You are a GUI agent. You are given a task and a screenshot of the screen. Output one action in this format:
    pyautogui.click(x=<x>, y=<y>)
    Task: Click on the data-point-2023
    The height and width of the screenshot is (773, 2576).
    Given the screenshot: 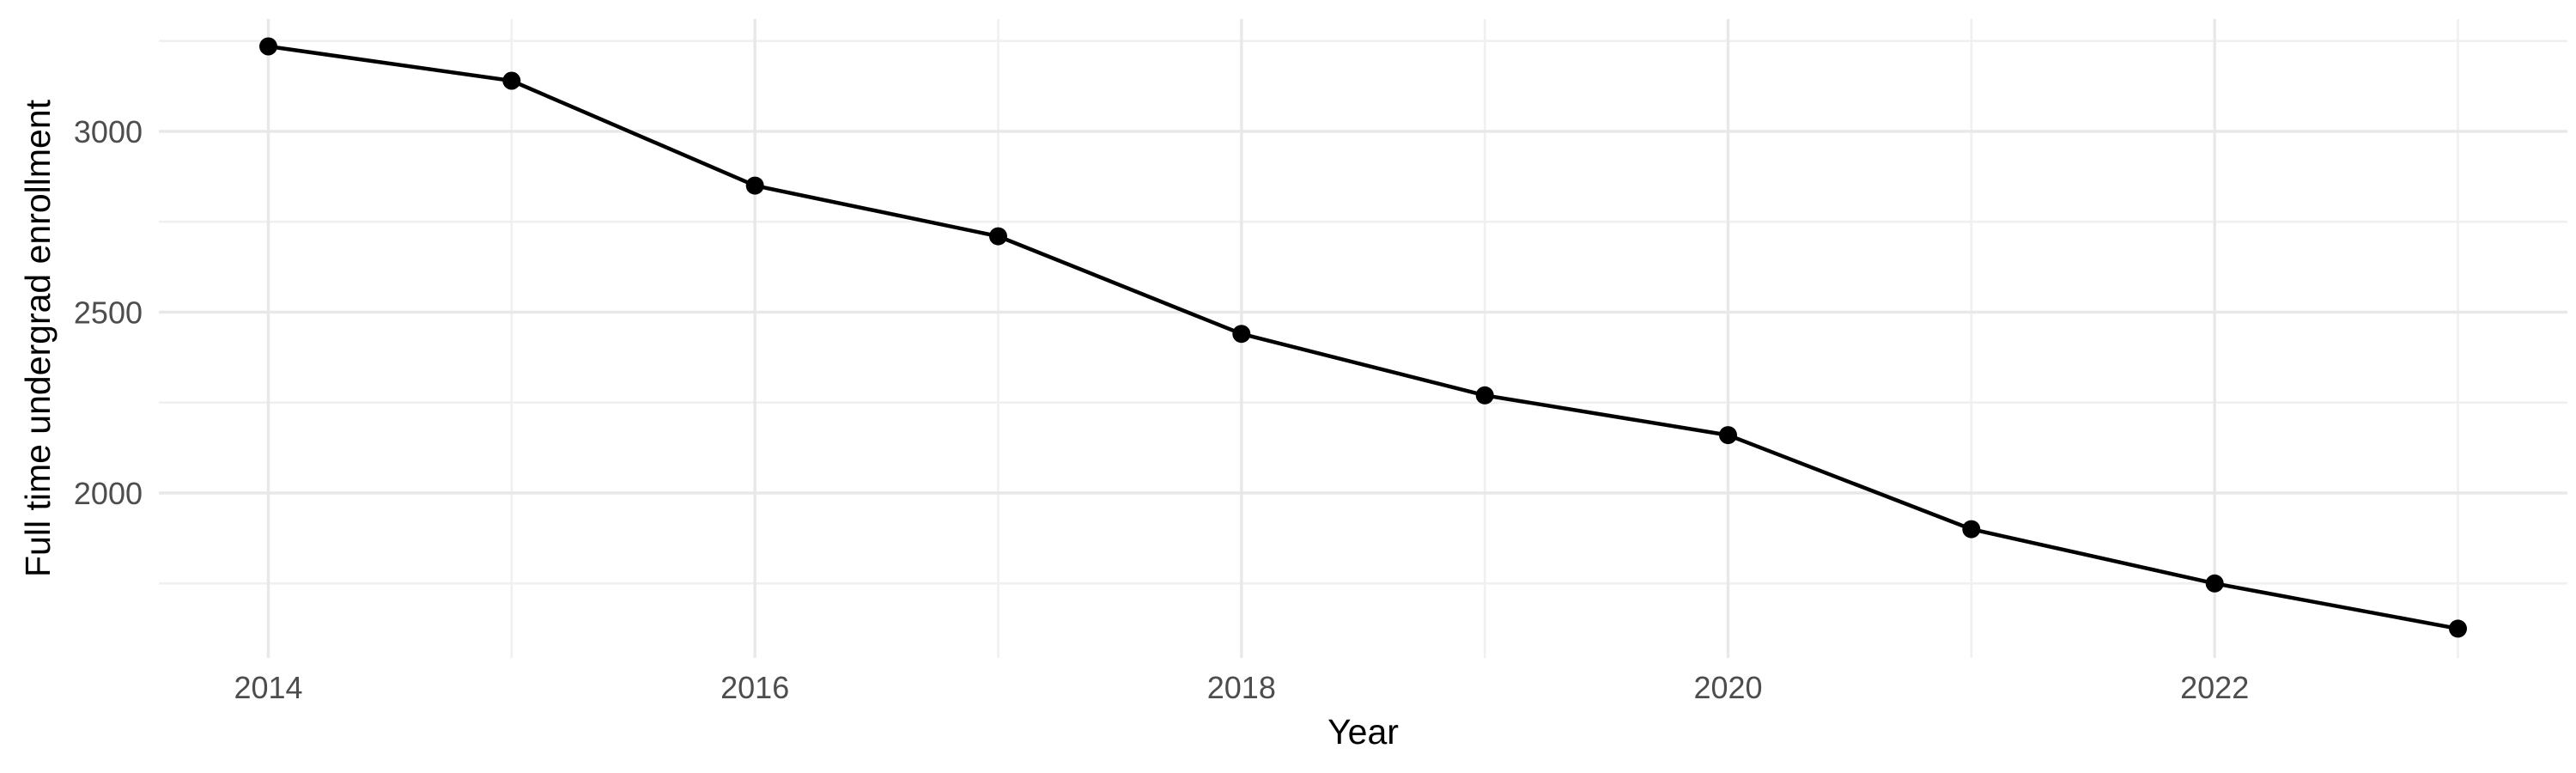 What is the action you would take?
    pyautogui.click(x=2458, y=628)
    